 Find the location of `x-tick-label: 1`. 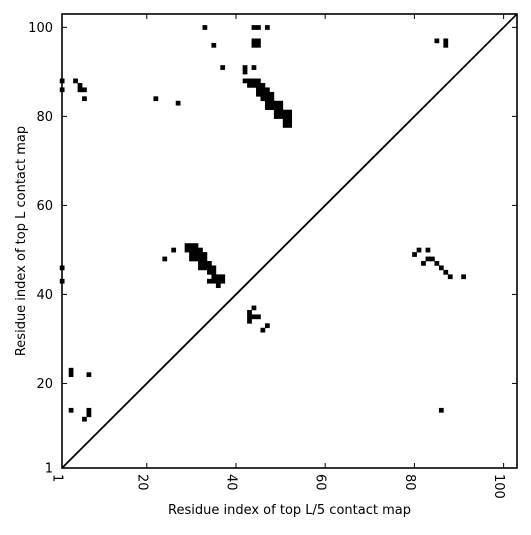

x-tick-label: 1 is located at coordinates (57, 478).